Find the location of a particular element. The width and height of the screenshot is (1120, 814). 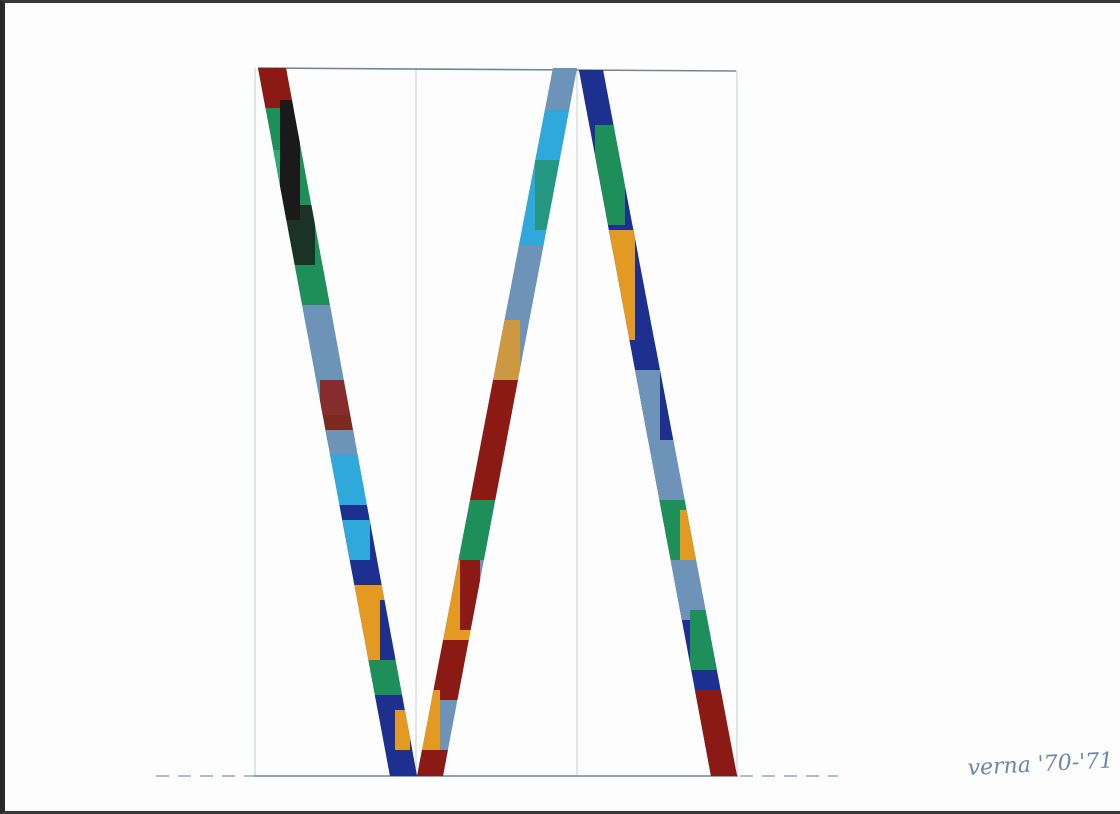

guide-top-edge is located at coordinates (497, 69).